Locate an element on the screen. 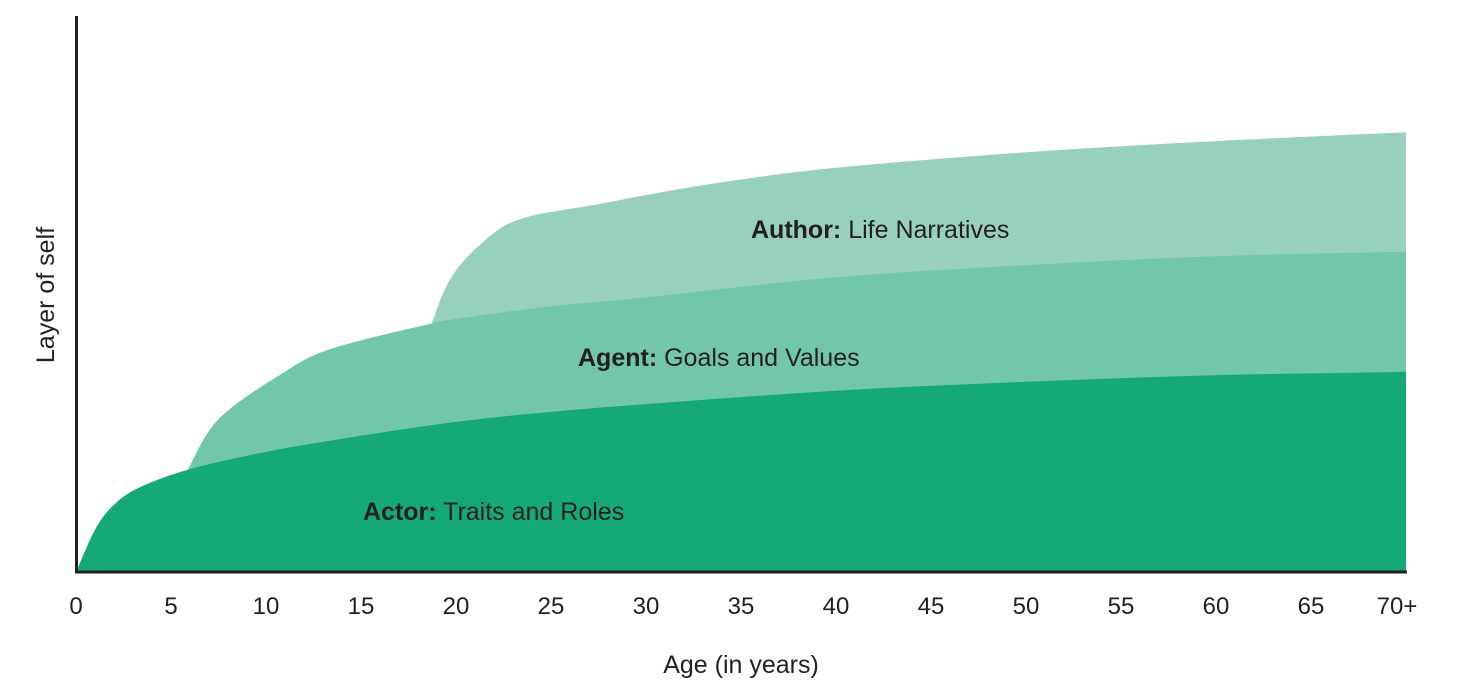 The width and height of the screenshot is (1457, 698). actor-label-bold: Actor: is located at coordinates (400, 512).